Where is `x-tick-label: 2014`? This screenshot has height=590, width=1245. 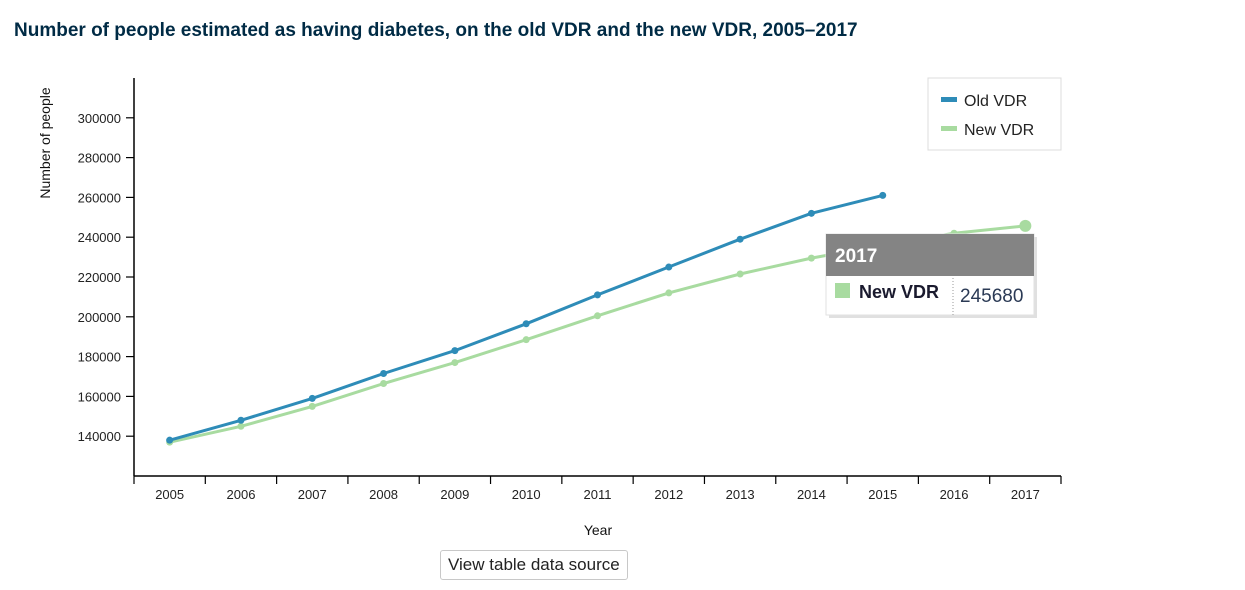 x-tick-label: 2014 is located at coordinates (811, 494).